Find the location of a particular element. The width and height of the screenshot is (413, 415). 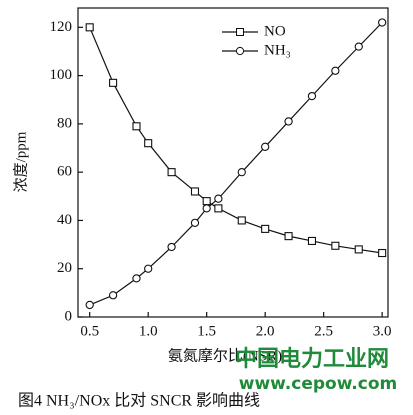

y-tick-label: 60 is located at coordinates (64, 172).